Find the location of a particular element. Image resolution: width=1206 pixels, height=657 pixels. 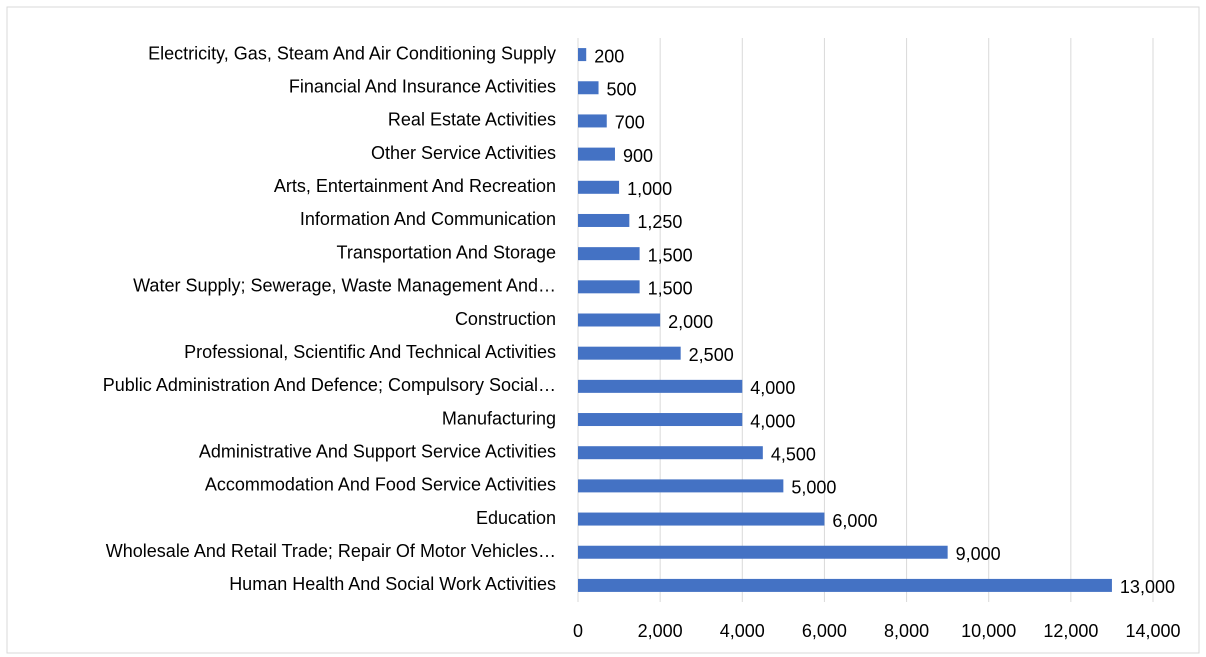

x-tick-label: 4,000 is located at coordinates (742, 631).